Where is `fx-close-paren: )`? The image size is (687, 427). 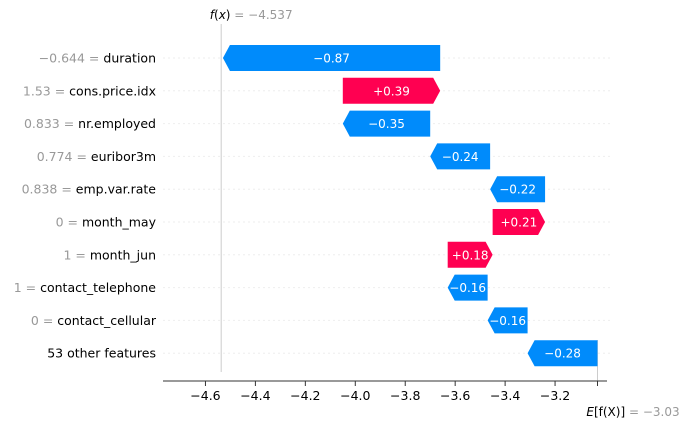
fx-close-paren: ) is located at coordinates (228, 15).